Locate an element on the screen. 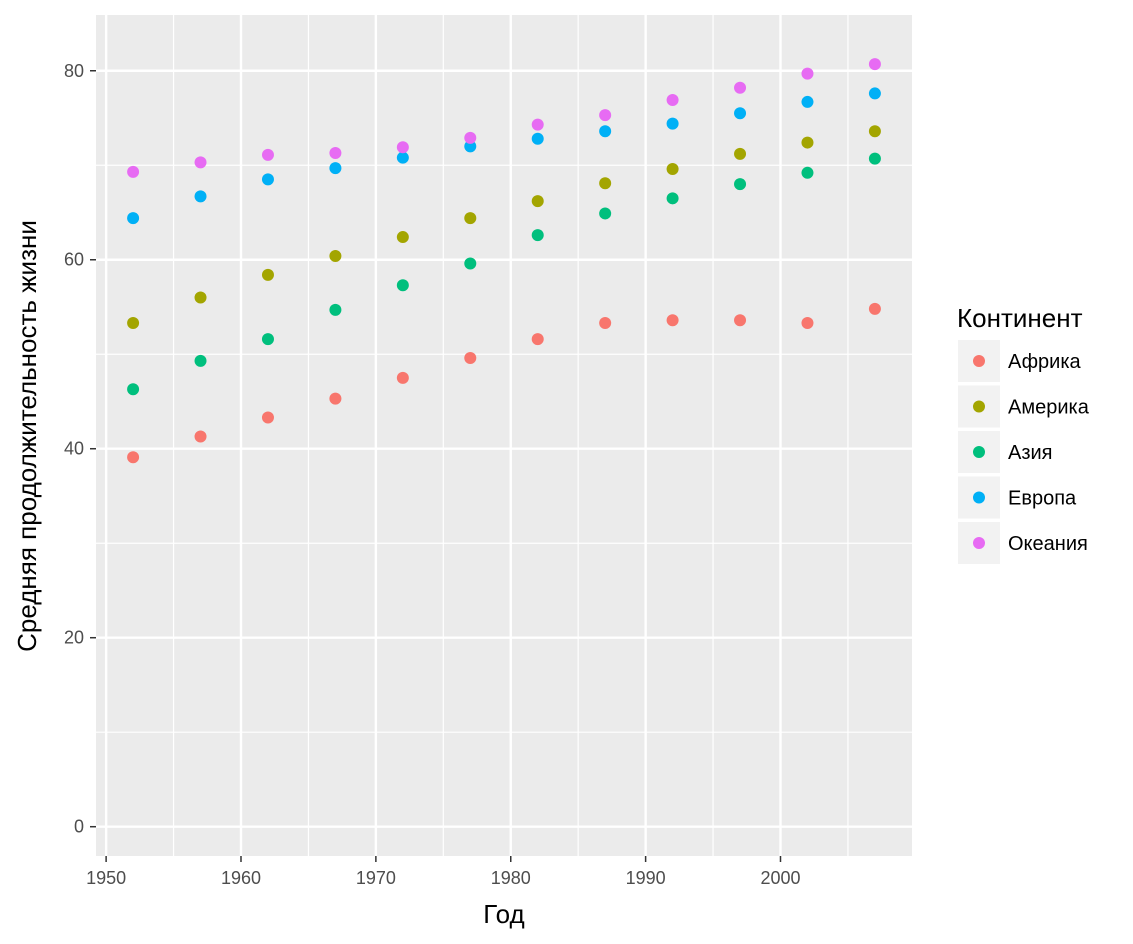 The image size is (1133, 944). legend-items: Африка Америка Азия Европа Океания is located at coordinates (1024, 452).